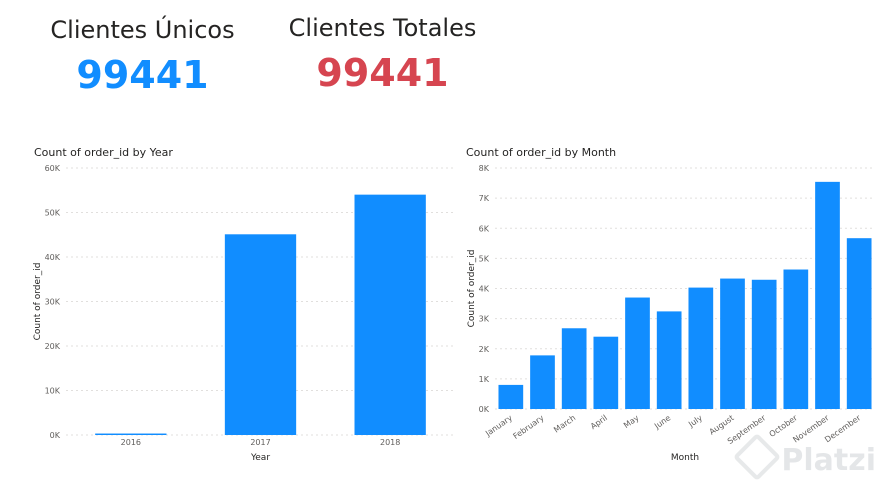  What do you see at coordinates (541, 152) in the screenshot?
I see `chart-title-month: Count of order_id by Month` at bounding box center [541, 152].